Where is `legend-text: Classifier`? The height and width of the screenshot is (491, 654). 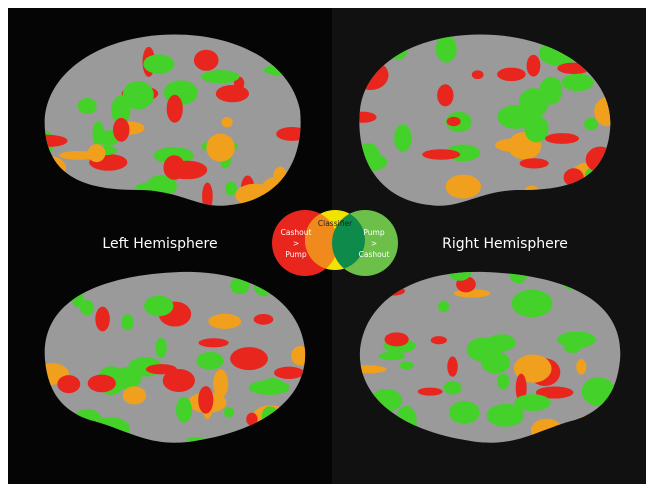 legend-text: Classifier is located at coordinates (335, 223).